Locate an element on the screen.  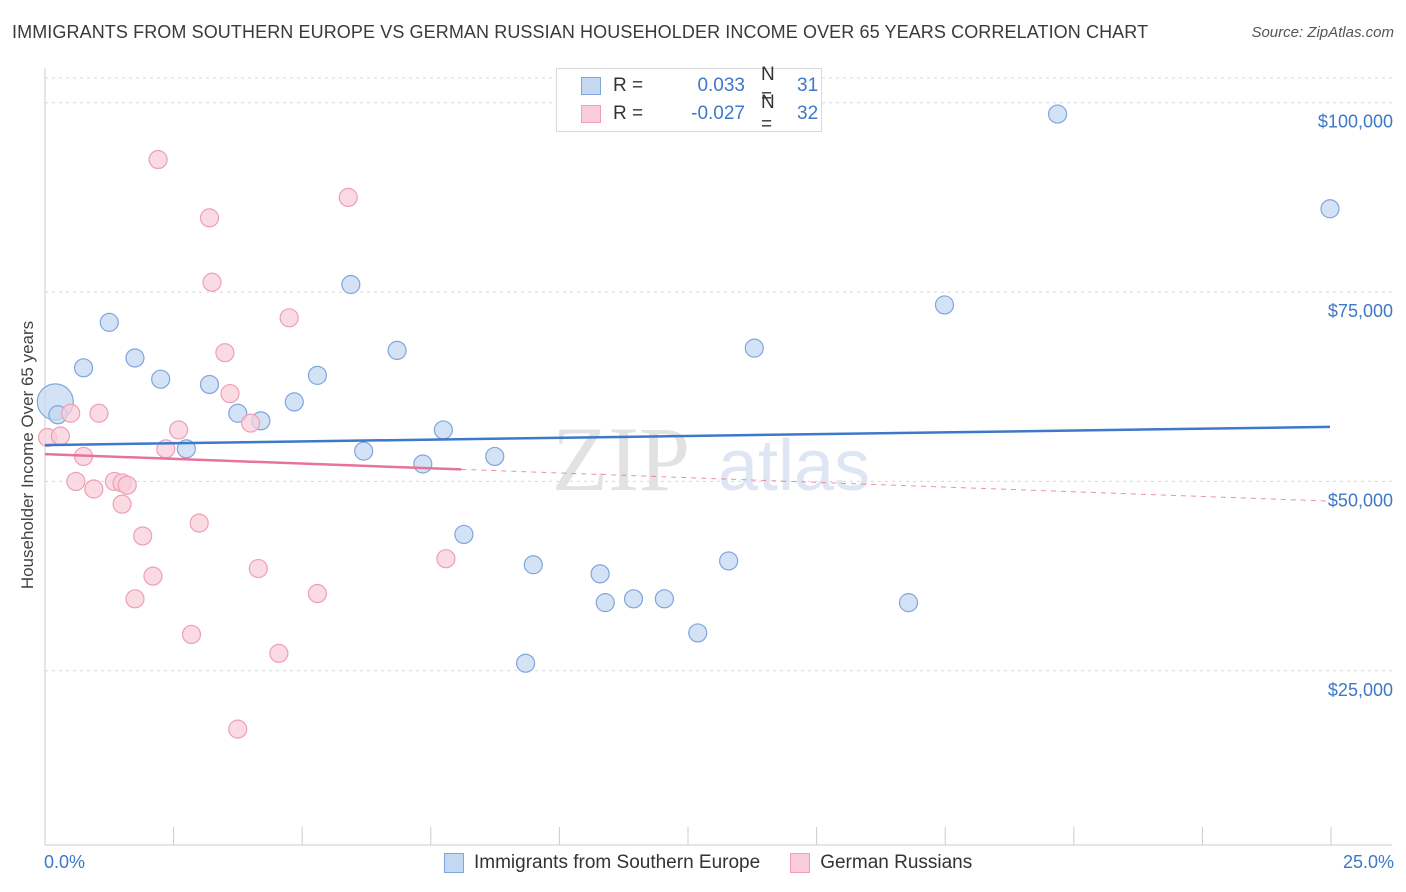
pink-trend-line-extension is located at coordinates (896, 485).